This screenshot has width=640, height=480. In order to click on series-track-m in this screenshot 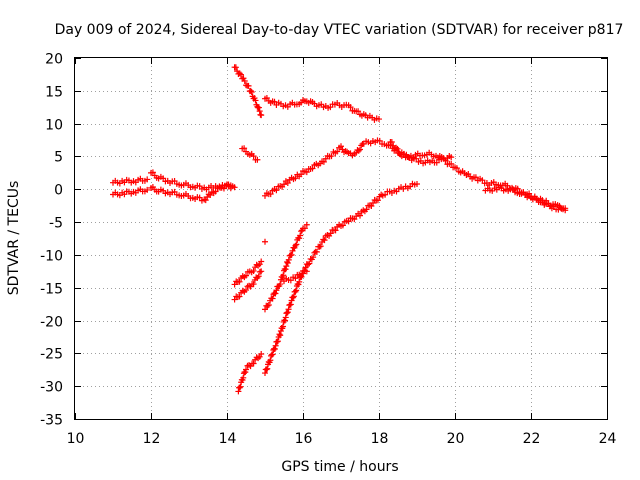, I will do `click(265, 241)`.